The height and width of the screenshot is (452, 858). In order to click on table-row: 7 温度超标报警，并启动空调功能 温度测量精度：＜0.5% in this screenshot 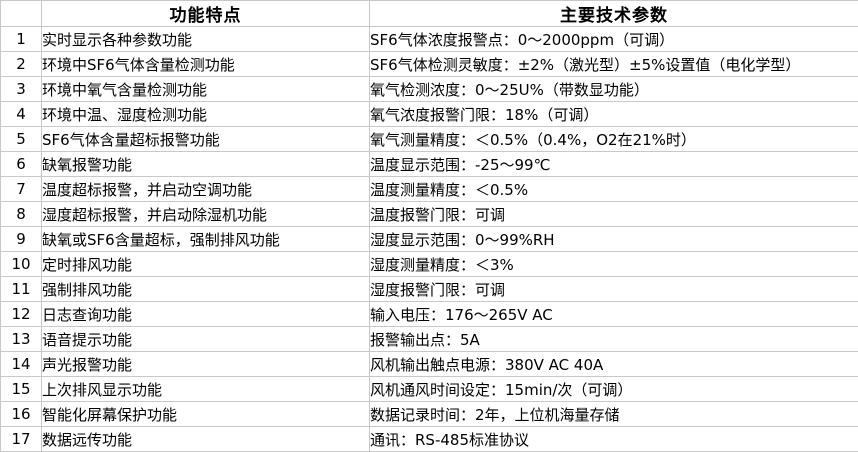, I will do `click(429, 189)`.